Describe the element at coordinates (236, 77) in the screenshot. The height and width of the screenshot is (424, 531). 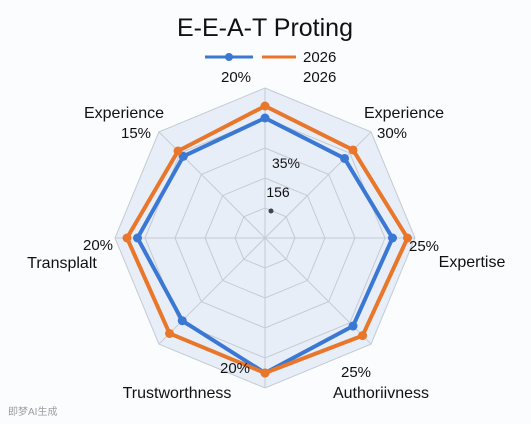
I see `percent-label-top: 20%` at that location.